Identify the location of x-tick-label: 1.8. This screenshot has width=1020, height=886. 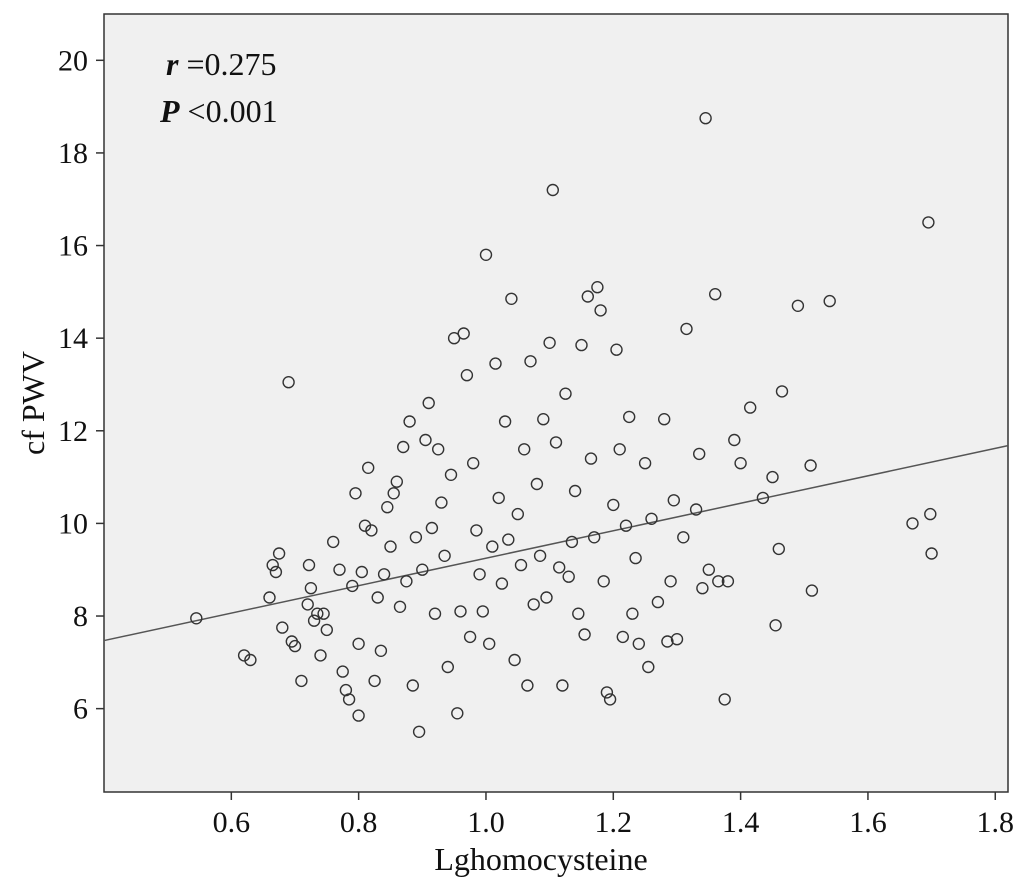
(996, 822).